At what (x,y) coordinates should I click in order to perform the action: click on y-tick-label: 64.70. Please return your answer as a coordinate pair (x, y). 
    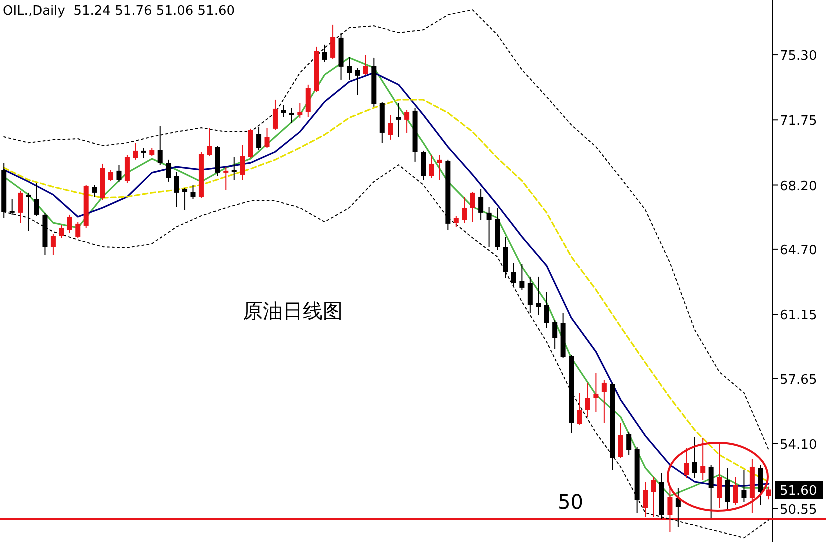
    Looking at the image, I should click on (799, 250).